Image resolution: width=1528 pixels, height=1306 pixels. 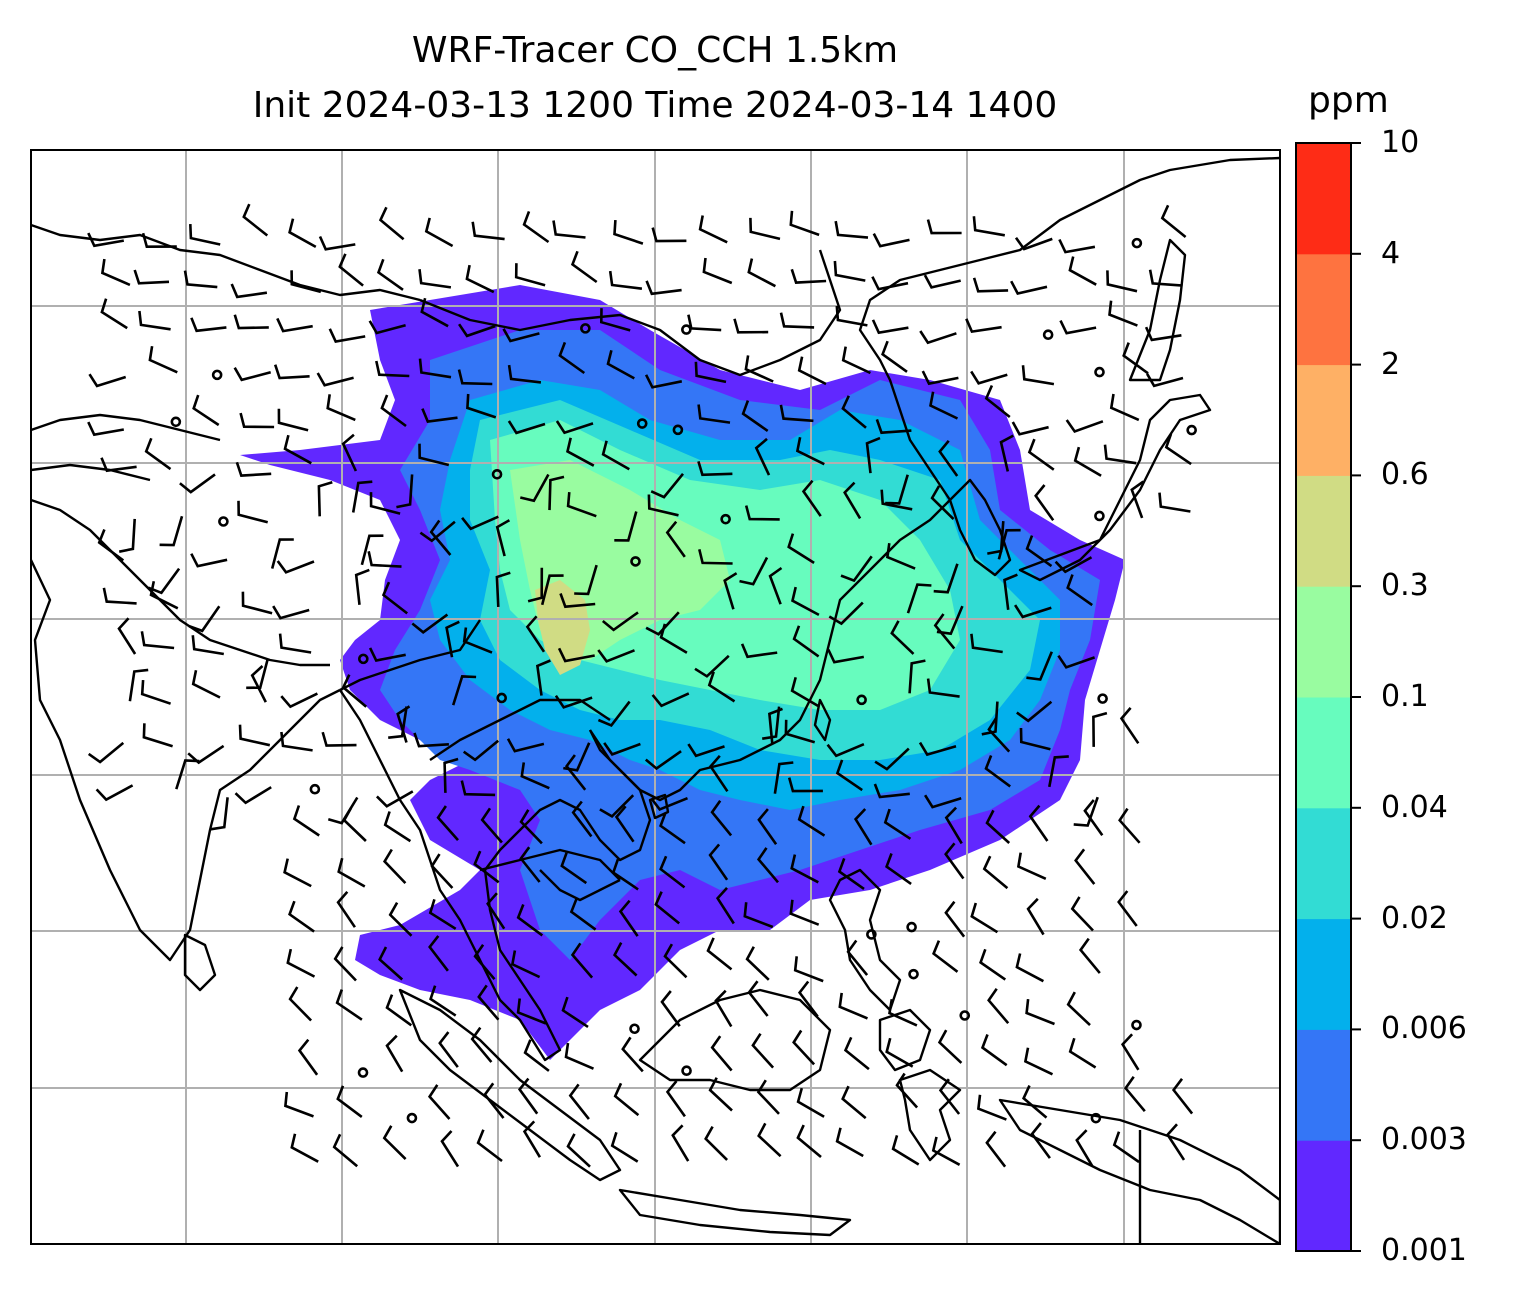 What do you see at coordinates (1424, 1029) in the screenshot?
I see `colorbar-tick-label: 0.006` at bounding box center [1424, 1029].